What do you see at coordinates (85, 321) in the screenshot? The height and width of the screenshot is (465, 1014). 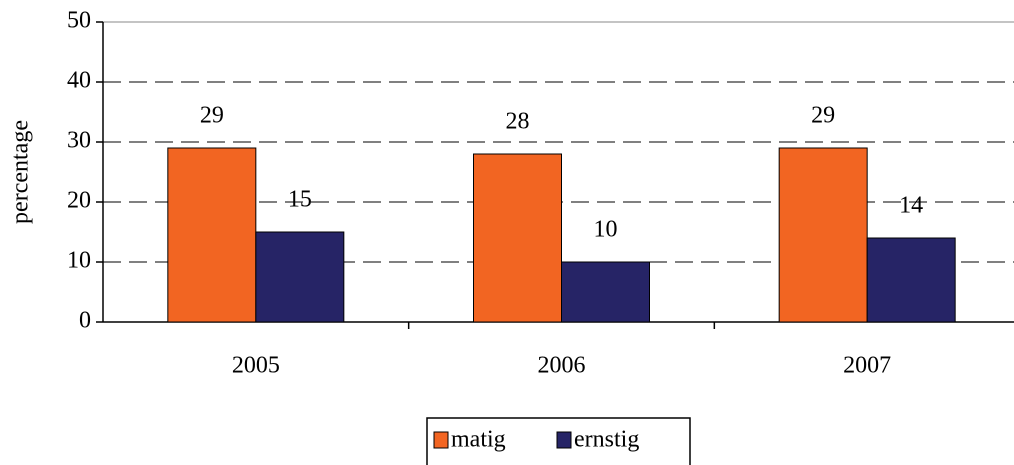 I see `y-tick-label: 0` at bounding box center [85, 321].